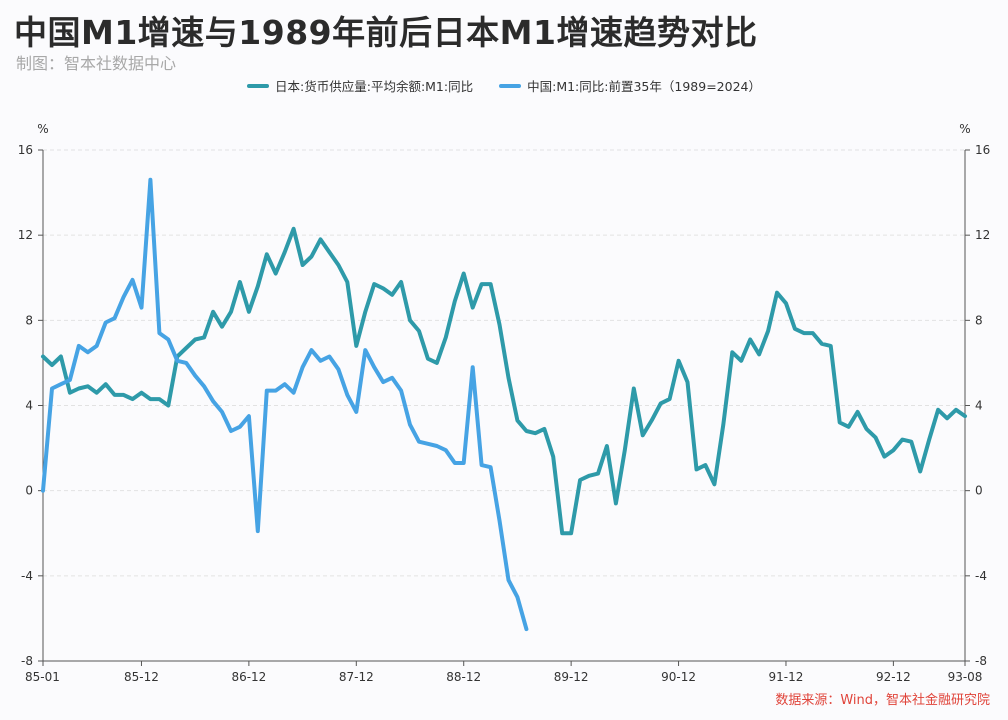  I want to click on y-tick-label-right: 4, so click(979, 406).